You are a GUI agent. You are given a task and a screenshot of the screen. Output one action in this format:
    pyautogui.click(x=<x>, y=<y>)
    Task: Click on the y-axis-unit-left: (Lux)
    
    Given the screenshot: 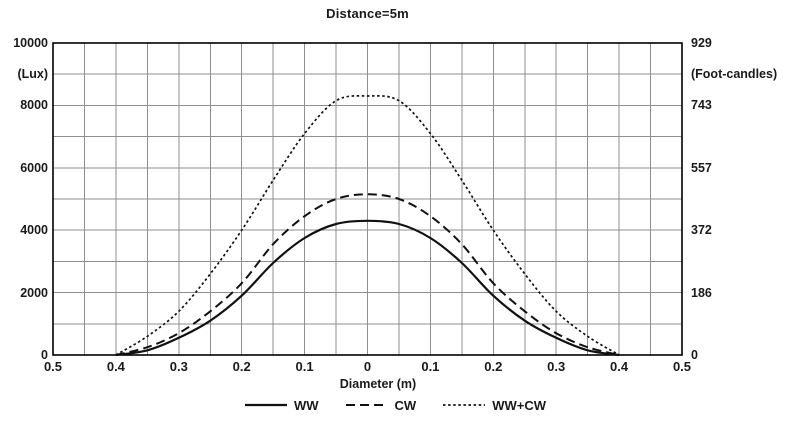 What is the action you would take?
    pyautogui.click(x=32, y=74)
    